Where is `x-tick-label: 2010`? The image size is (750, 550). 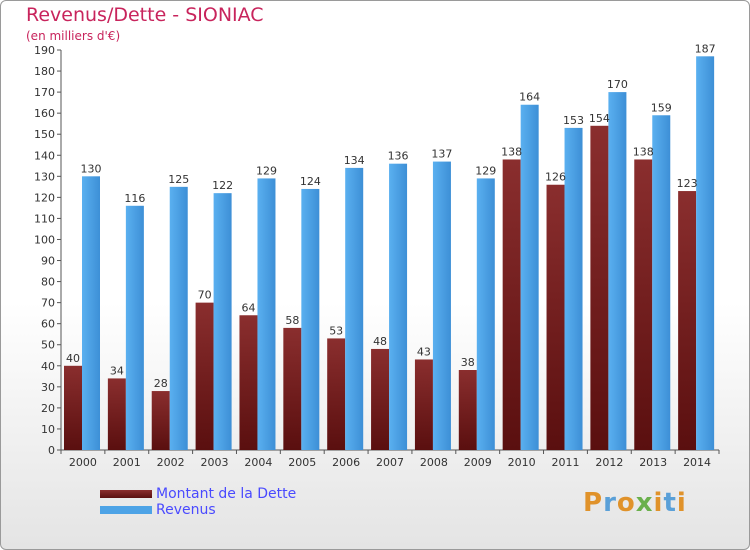
x-tick-label: 2010 is located at coordinates (522, 462).